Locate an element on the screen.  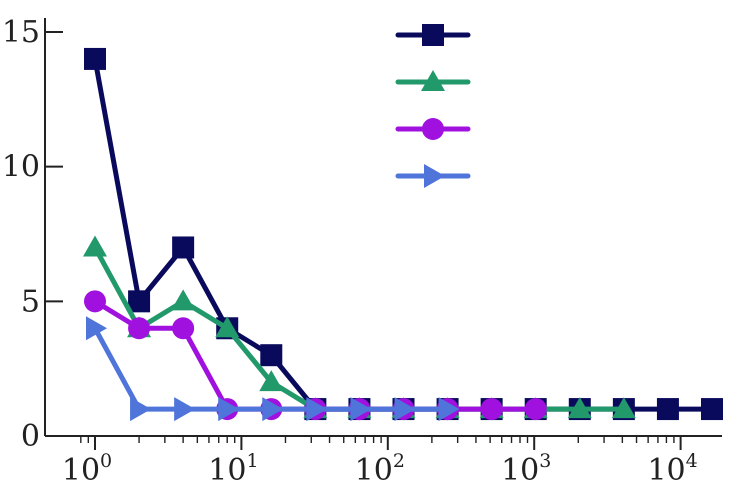
x-tick-label: 10¹ is located at coordinates (233, 469).